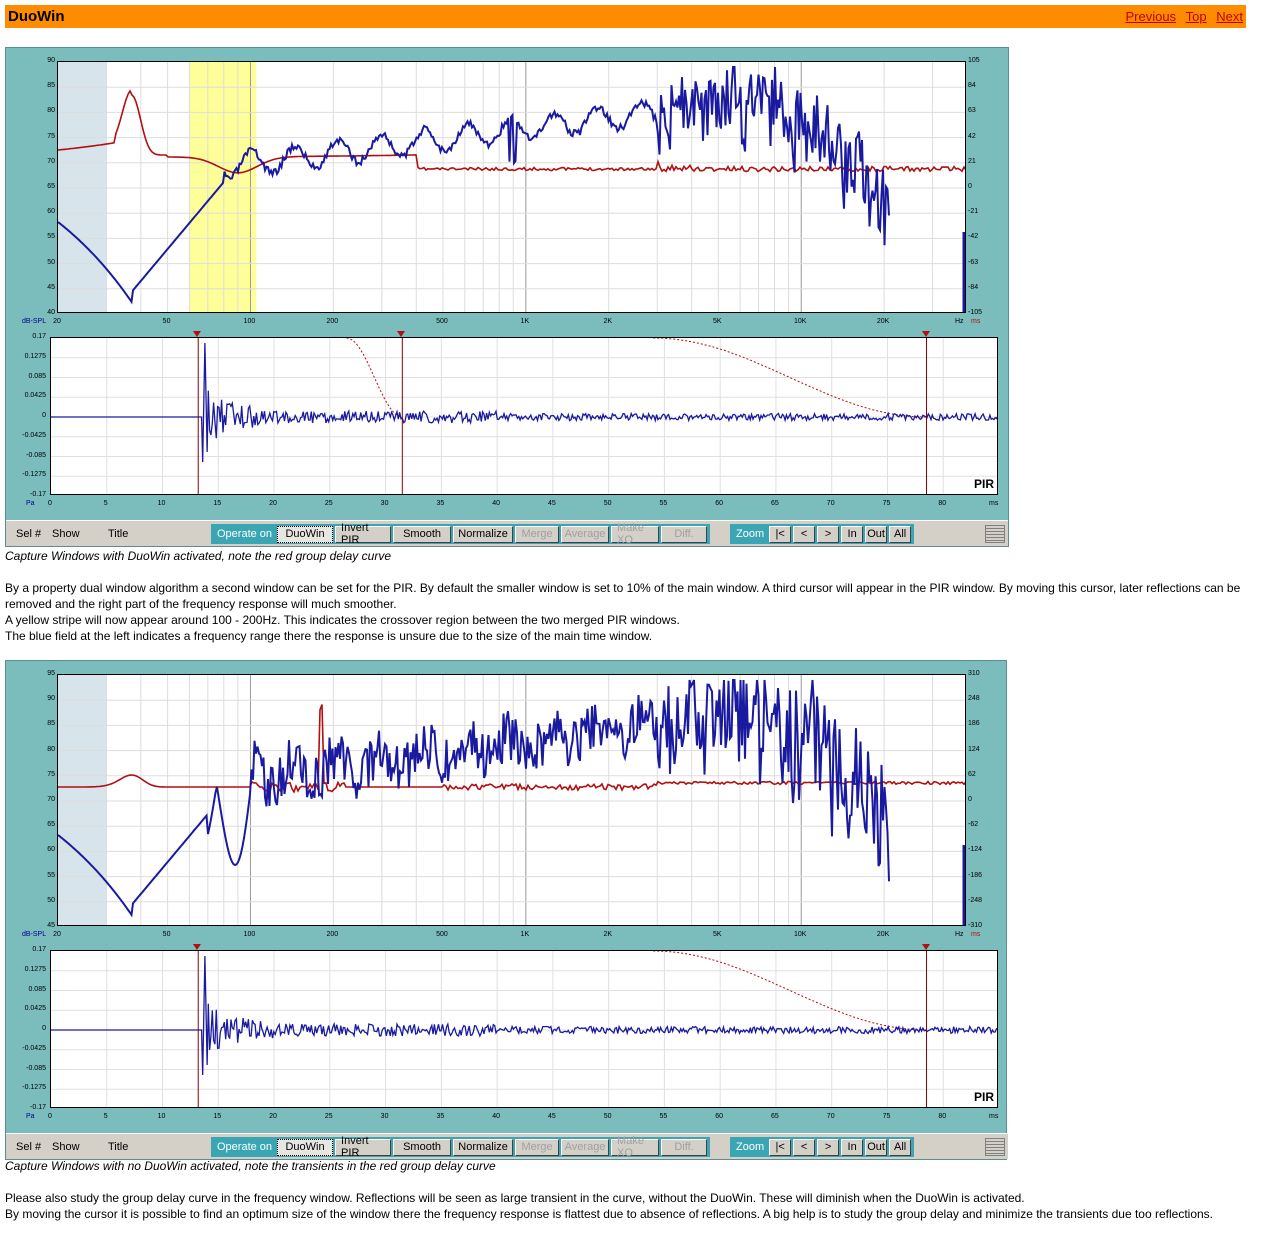  Describe the element at coordinates (663, 1116) in the screenshot. I see `pir-x-tick-label: 55` at that location.